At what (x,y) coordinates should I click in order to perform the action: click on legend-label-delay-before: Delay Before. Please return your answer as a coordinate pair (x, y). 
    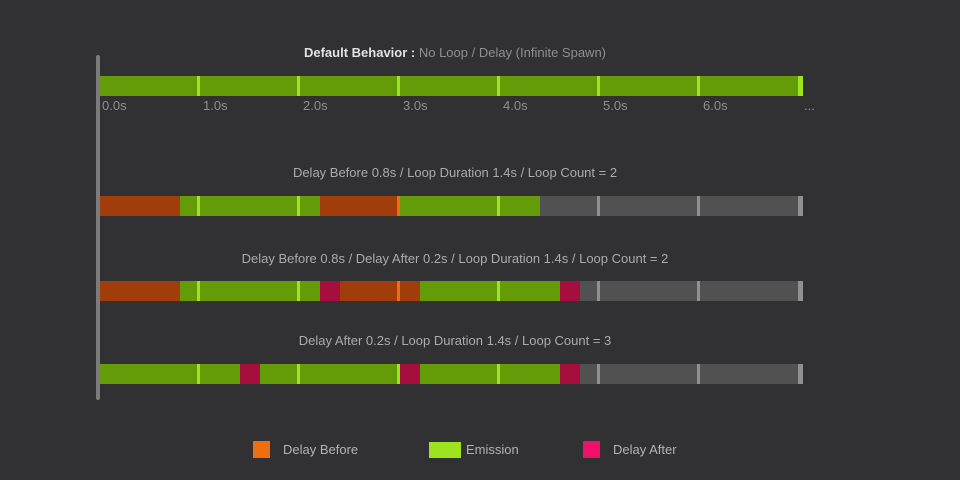
    Looking at the image, I should click on (321, 449).